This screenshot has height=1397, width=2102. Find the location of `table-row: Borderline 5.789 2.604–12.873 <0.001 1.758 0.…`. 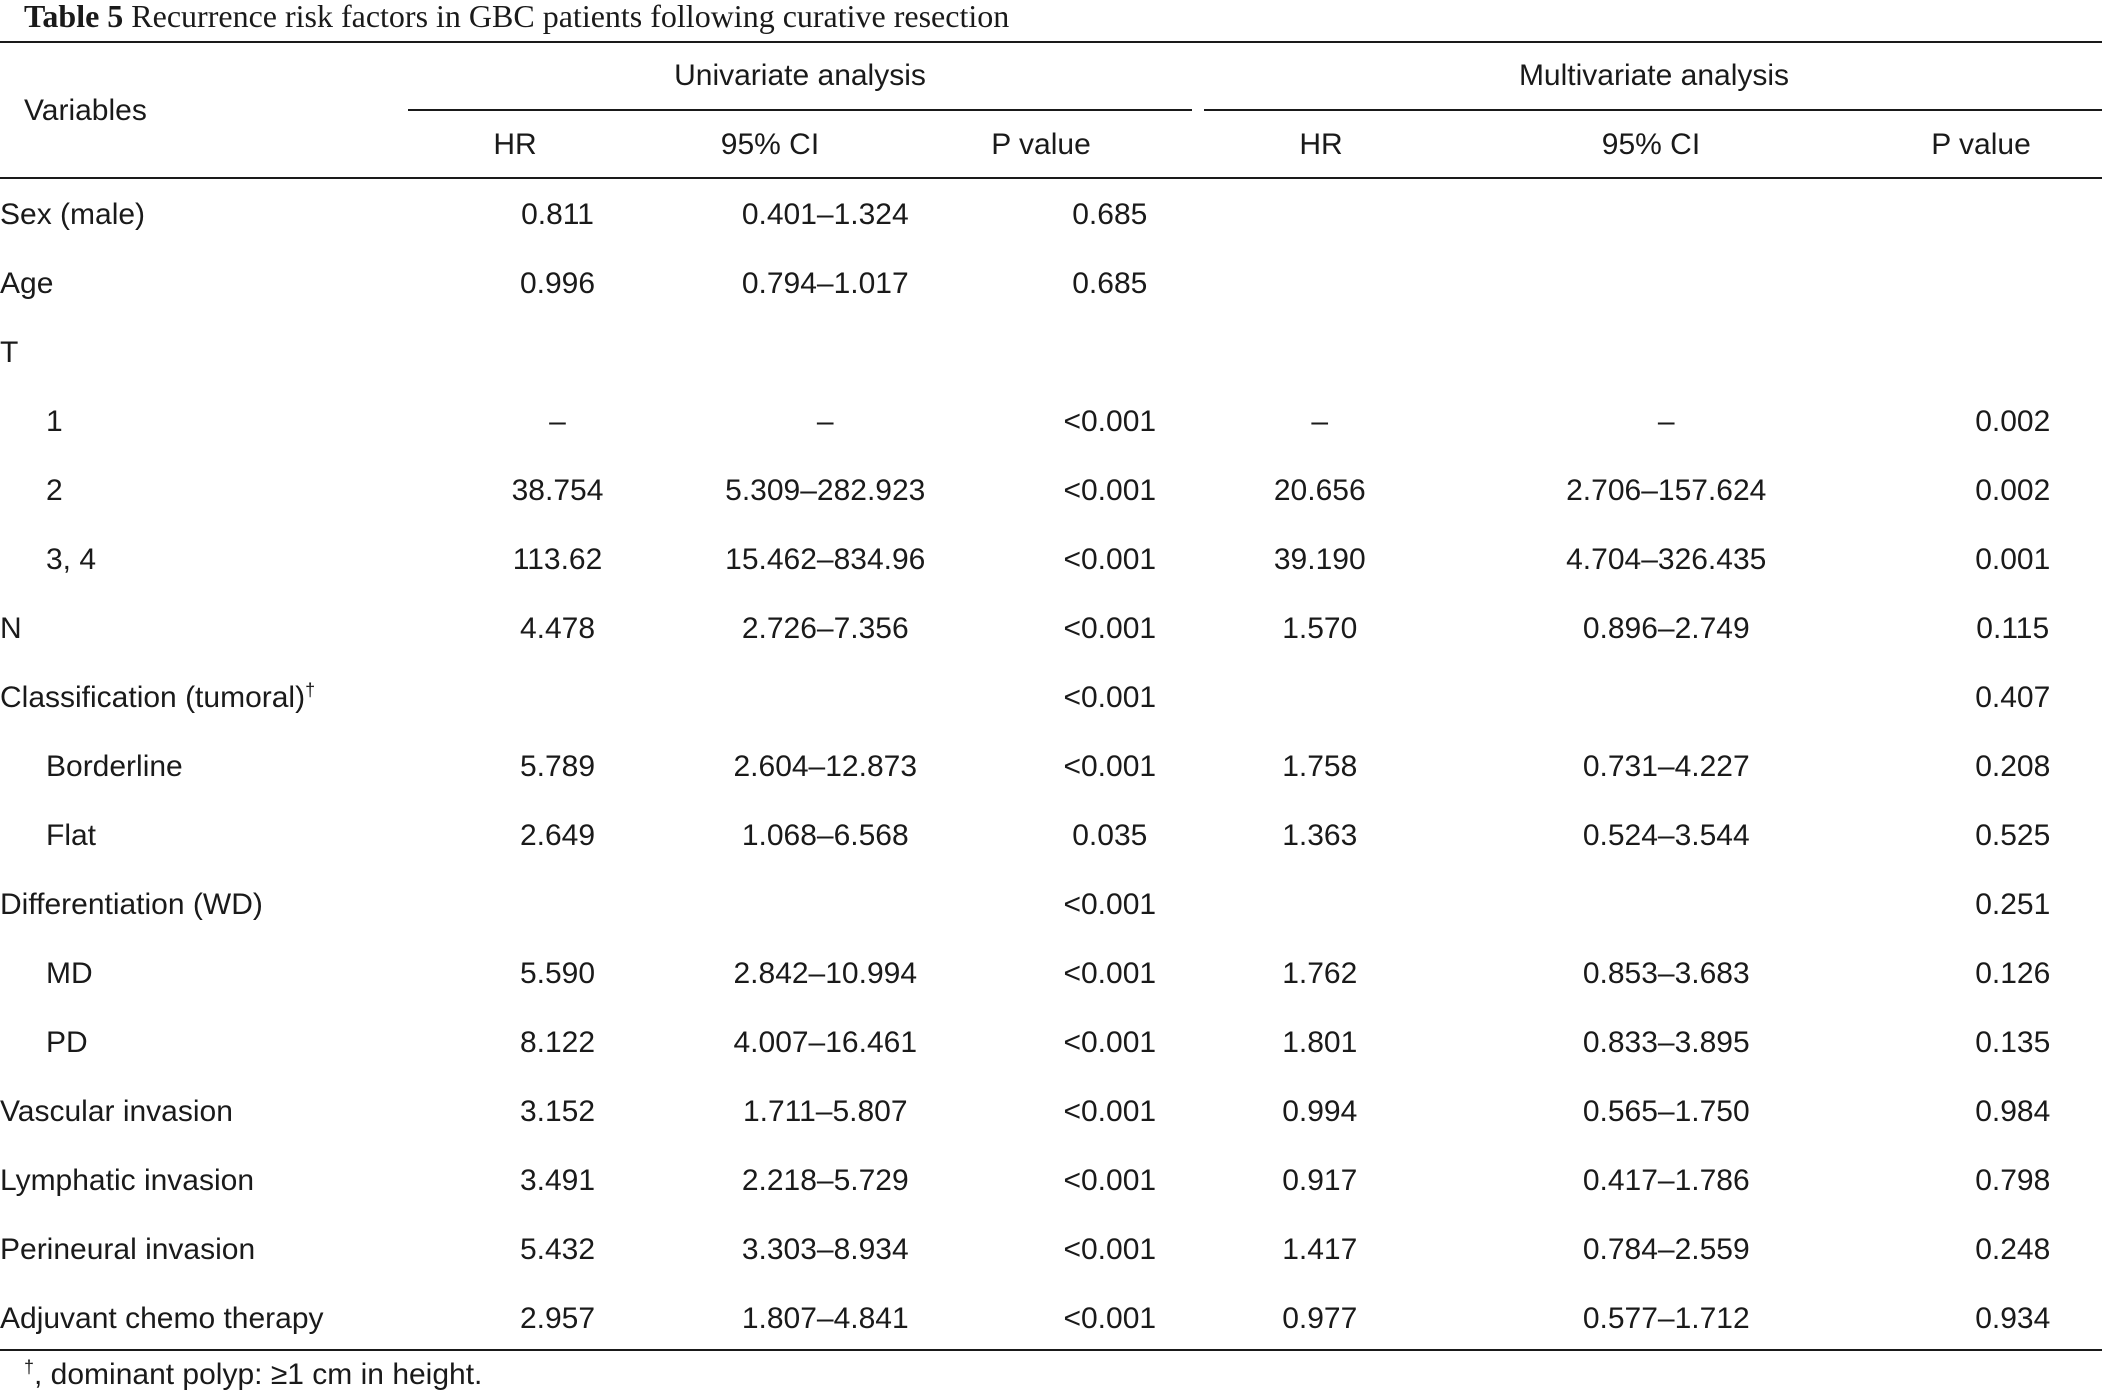

table-row: Borderline 5.789 2.604–12.873 <0.001 1.758 0.… is located at coordinates (1051, 766).